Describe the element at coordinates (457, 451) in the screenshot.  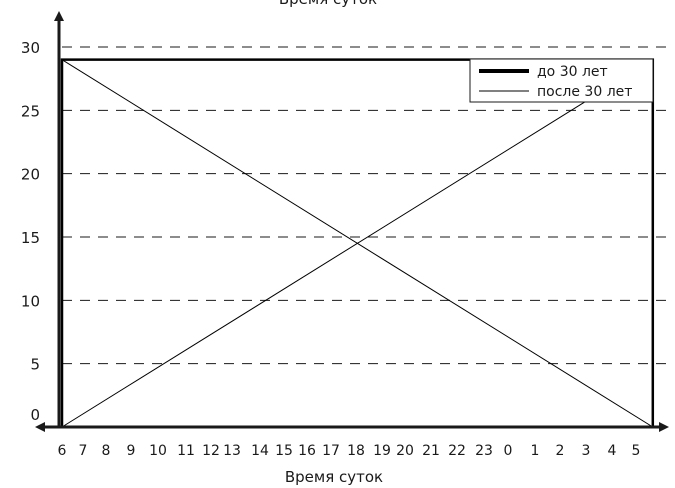
I see `x-tick-22: 22` at that location.